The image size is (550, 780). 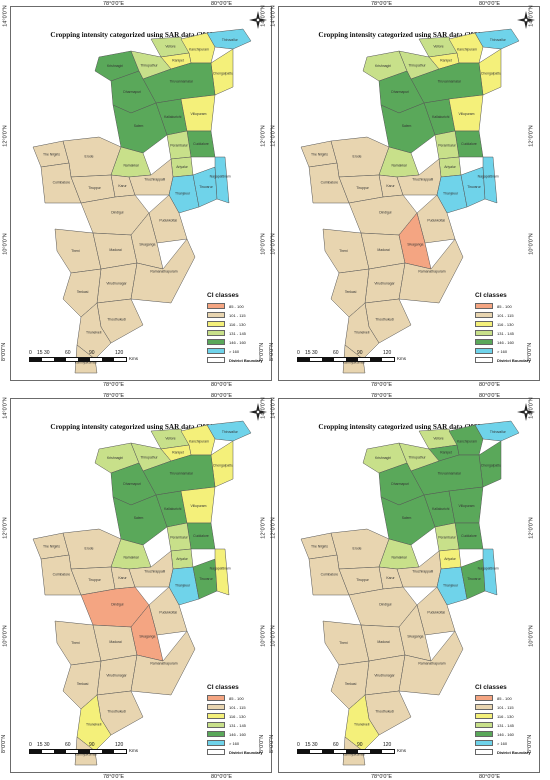 What do you see at coordinates (441, 117) in the screenshot?
I see `district-label-kallakurichi: Kallakurichi` at bounding box center [441, 117].